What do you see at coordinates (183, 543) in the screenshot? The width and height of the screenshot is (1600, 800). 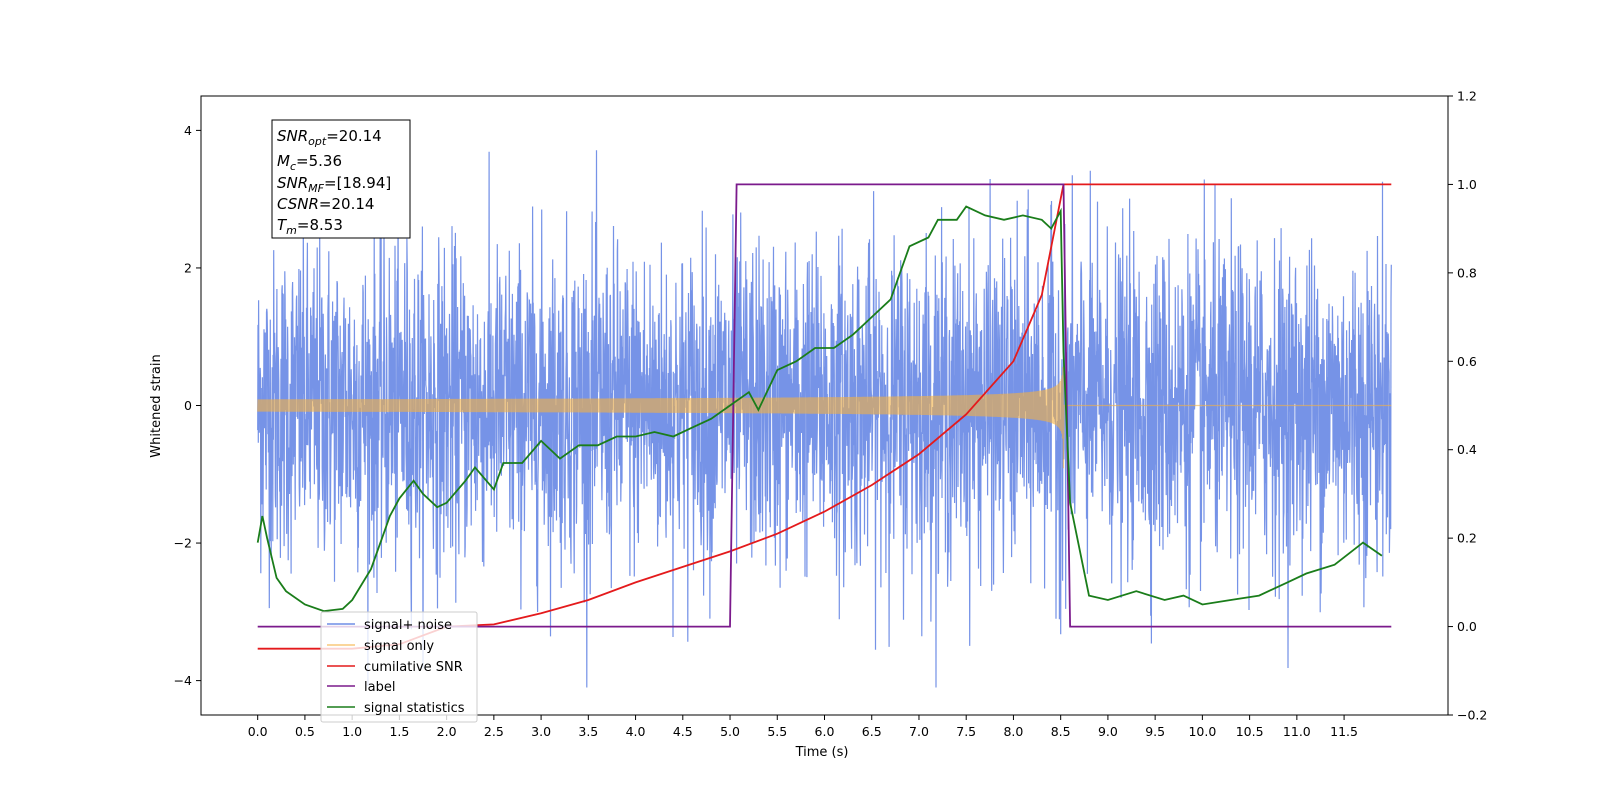 I see `y-tick-label: −2` at bounding box center [183, 543].